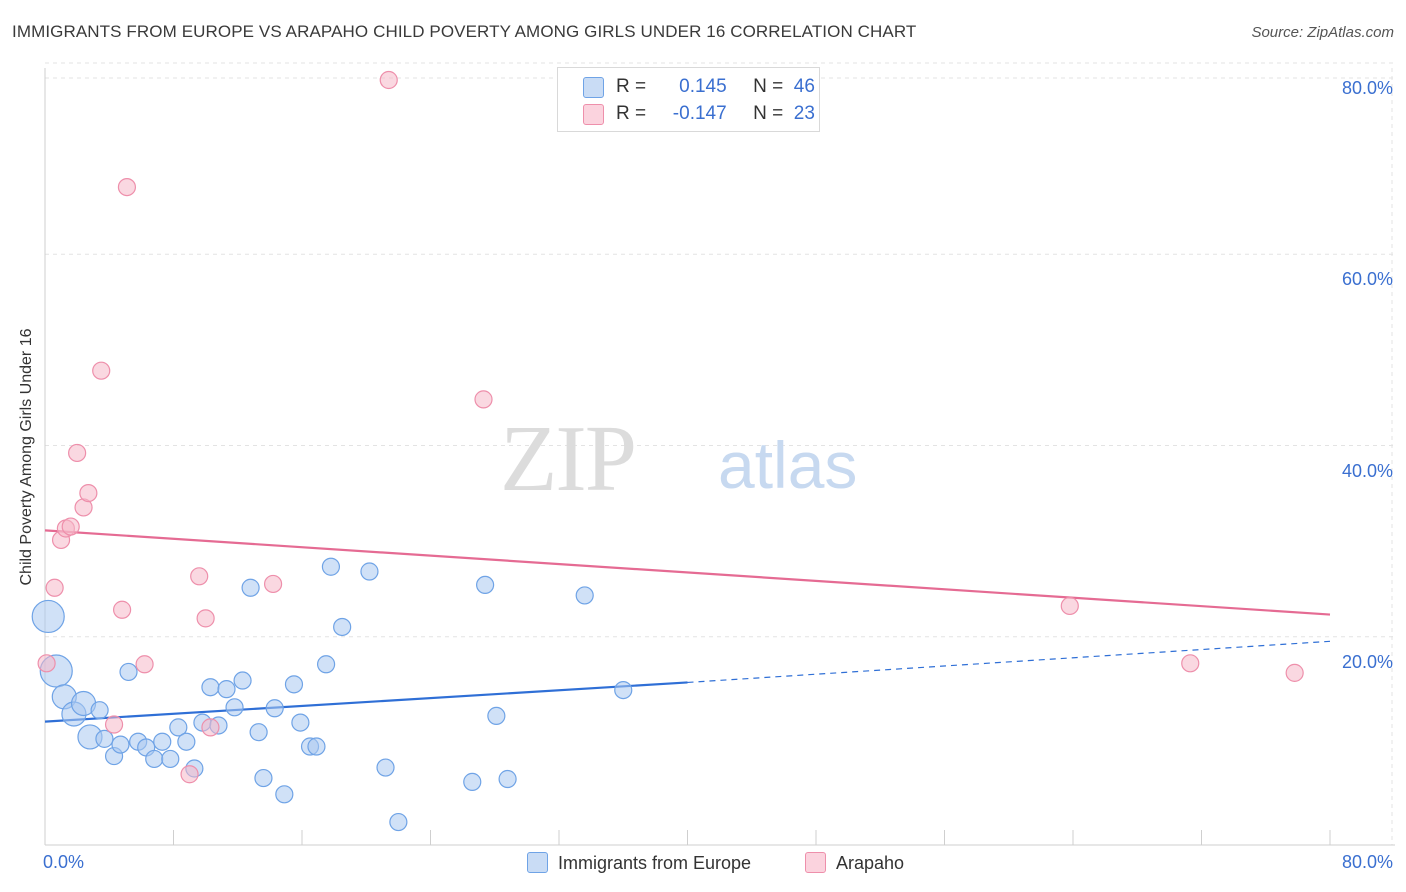 This screenshot has width=1406, height=892. What do you see at coordinates (1367, 862) in the screenshot?
I see `x-tick-label: 80.0%` at bounding box center [1367, 862].